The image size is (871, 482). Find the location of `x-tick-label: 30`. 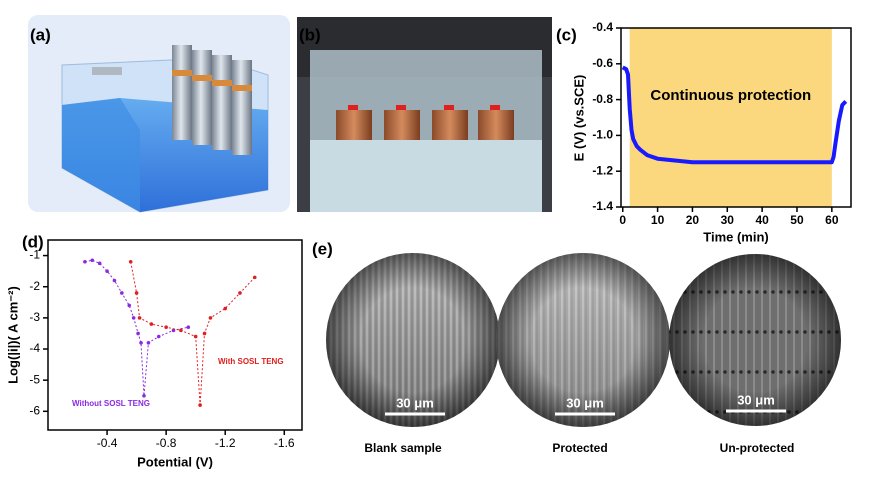

x-tick-label: 30 is located at coordinates (728, 220).